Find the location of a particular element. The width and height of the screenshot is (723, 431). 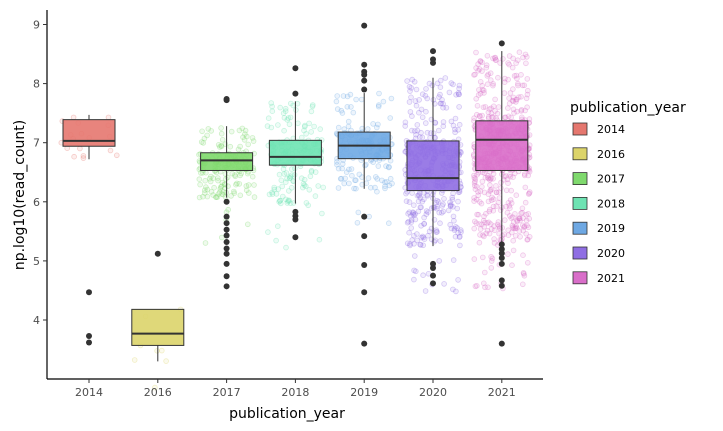

x-axis-title: publication_year is located at coordinates (287, 414).